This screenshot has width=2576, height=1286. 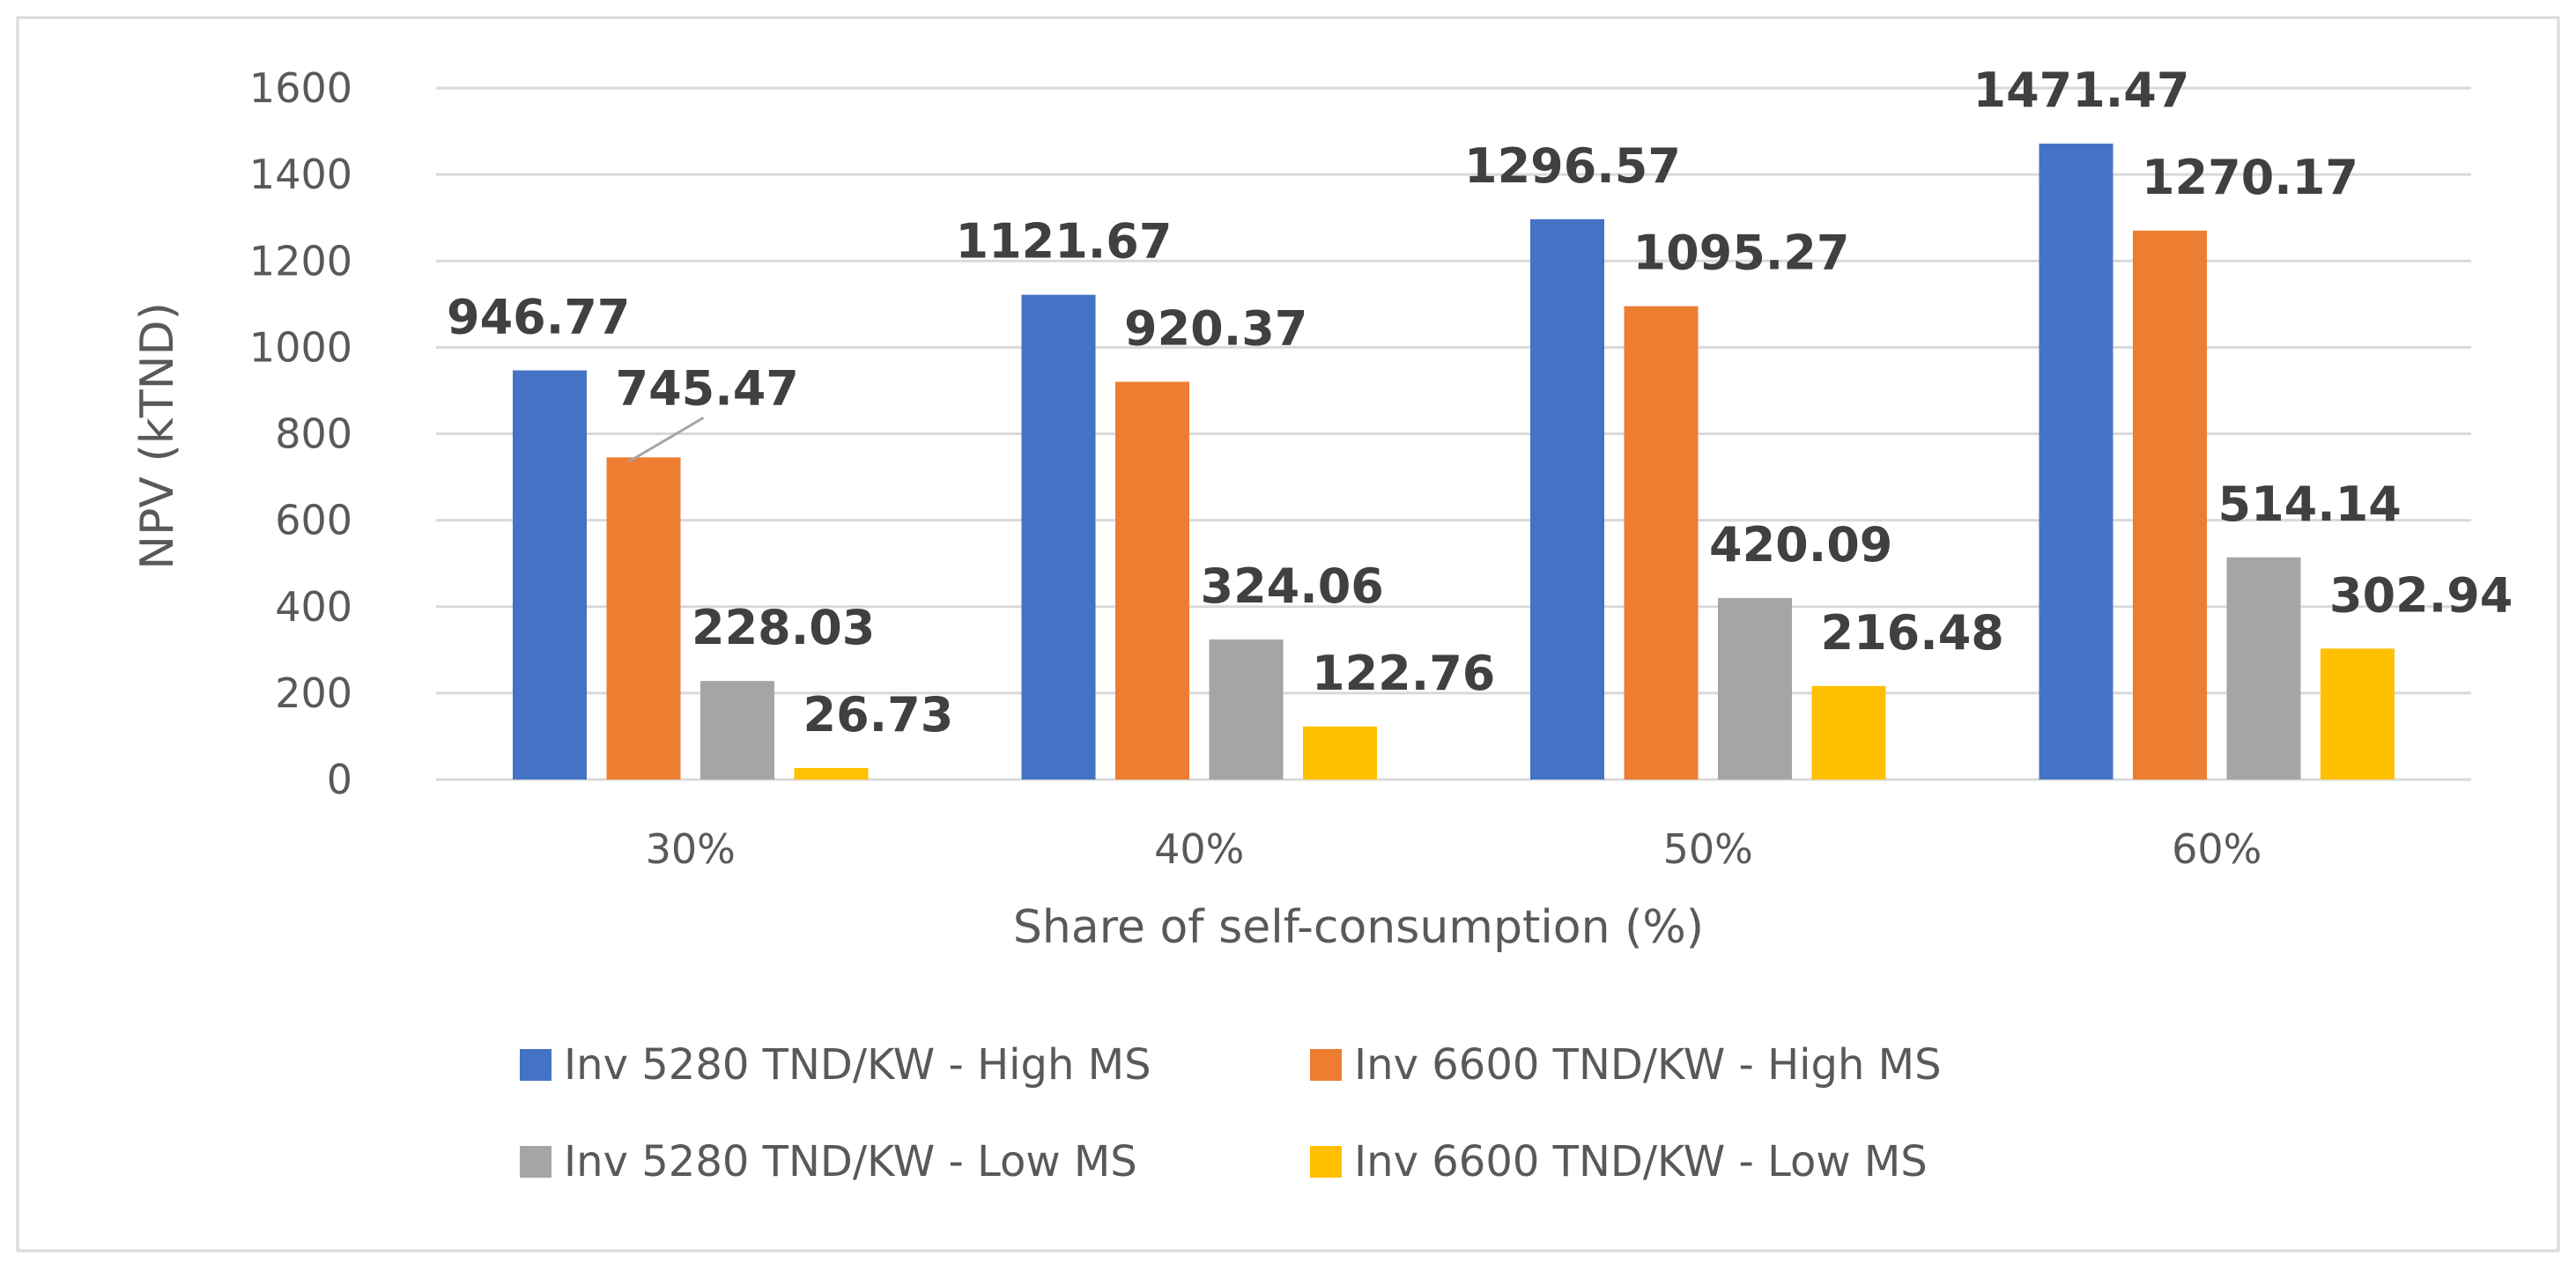 I want to click on data-label: 26.73, so click(x=879, y=715).